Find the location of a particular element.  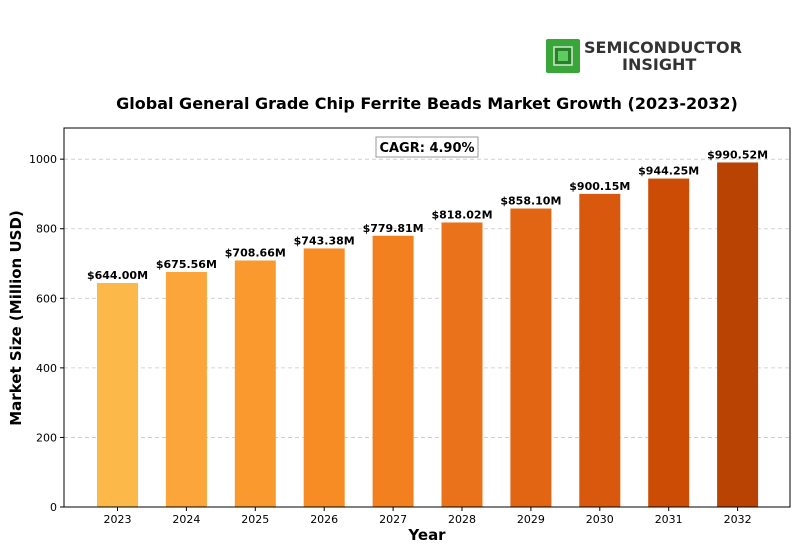

brand-line2: INSIGHT is located at coordinates (659, 64).